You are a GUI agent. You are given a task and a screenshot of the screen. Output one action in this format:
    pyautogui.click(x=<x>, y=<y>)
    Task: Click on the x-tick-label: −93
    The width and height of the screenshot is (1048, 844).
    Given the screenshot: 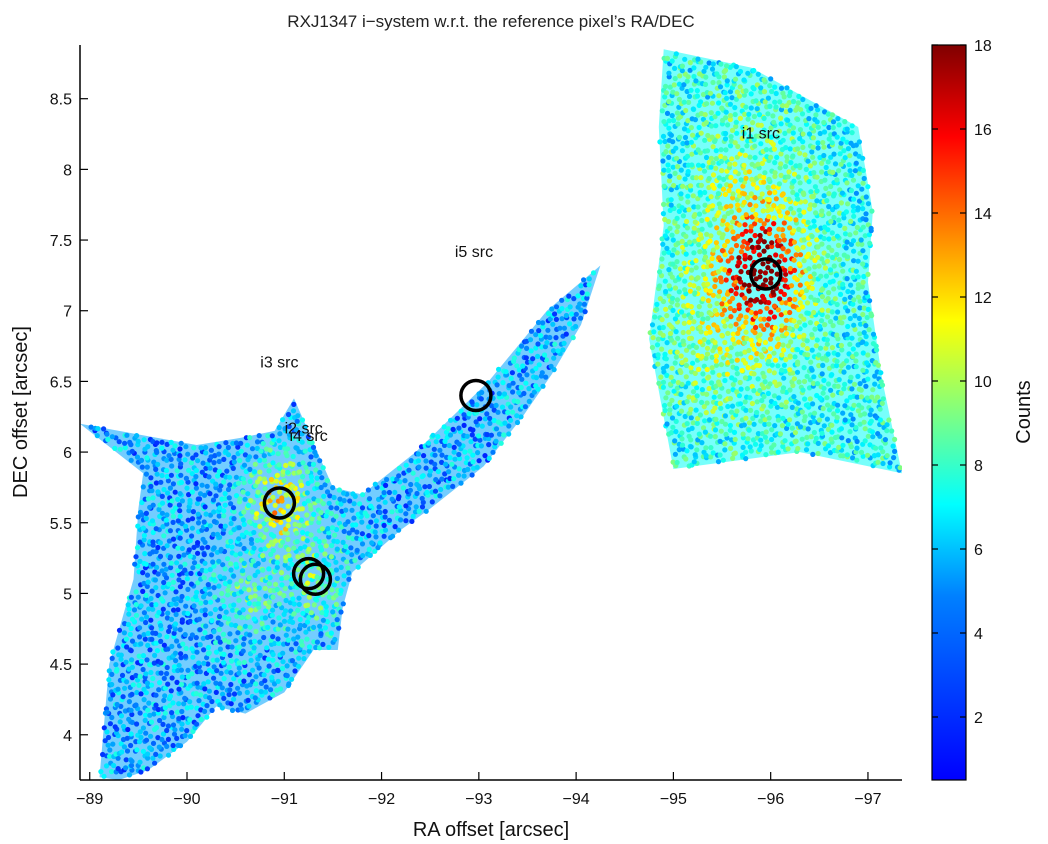 What is the action you would take?
    pyautogui.click(x=478, y=799)
    